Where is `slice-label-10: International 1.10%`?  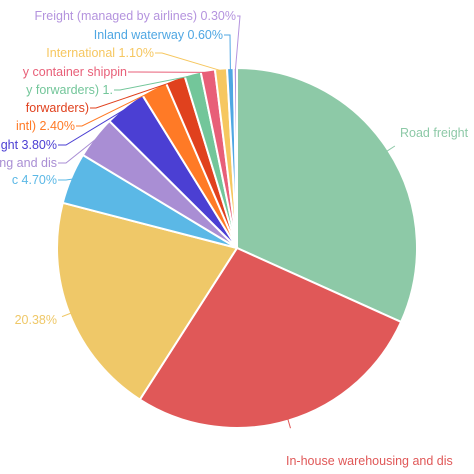
slice-label-10: International 1.10% is located at coordinates (100, 53).